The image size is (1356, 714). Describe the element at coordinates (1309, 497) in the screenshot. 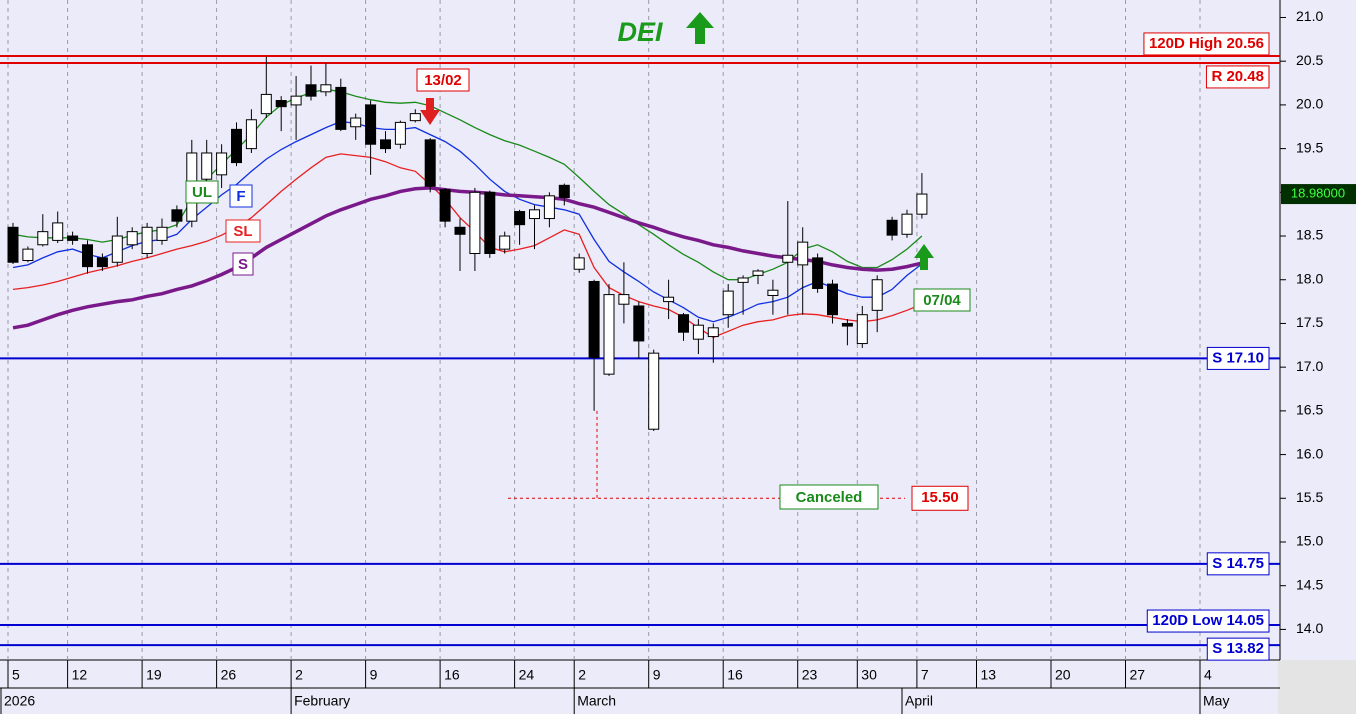

I see `y-tick-label: 15.5` at that location.